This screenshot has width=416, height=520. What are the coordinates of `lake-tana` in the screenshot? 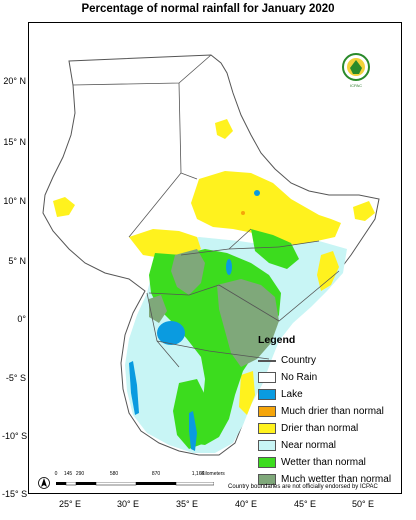 It's located at (257, 193).